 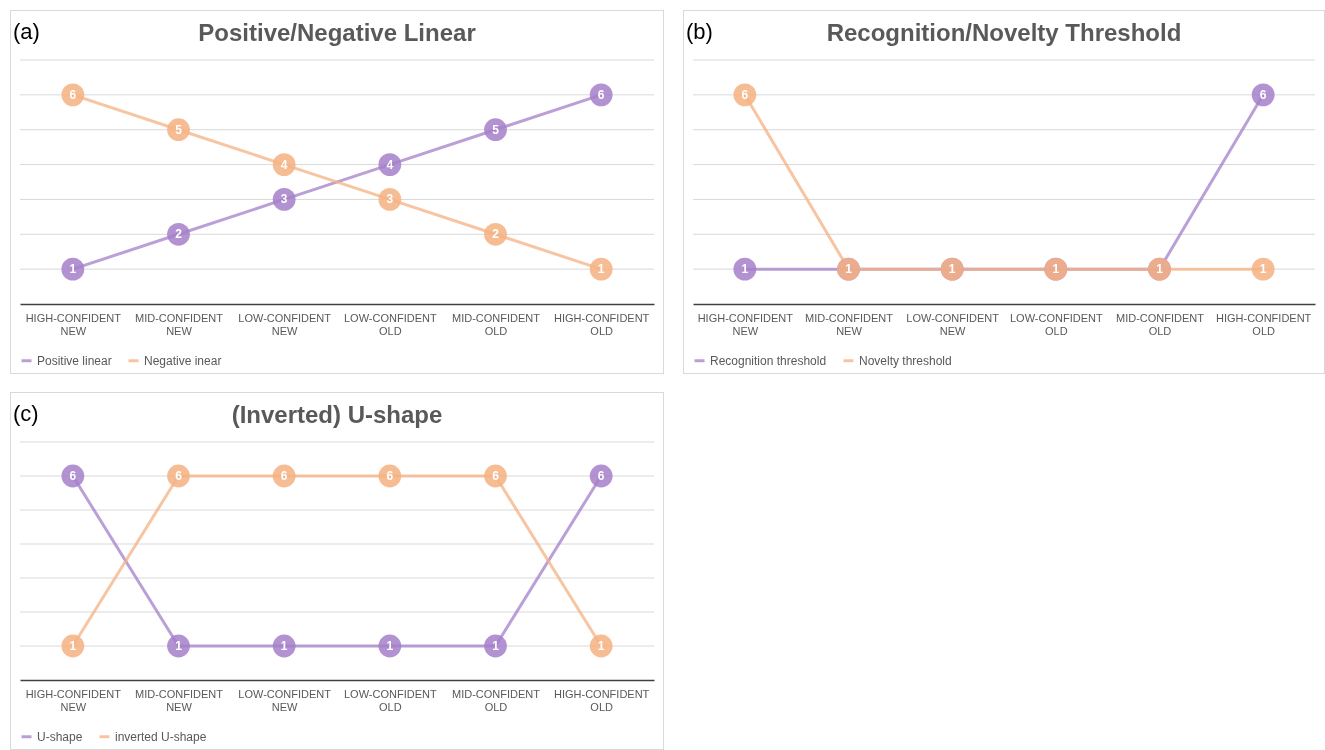 I want to click on legend-label: Positive linear, so click(x=74, y=360).